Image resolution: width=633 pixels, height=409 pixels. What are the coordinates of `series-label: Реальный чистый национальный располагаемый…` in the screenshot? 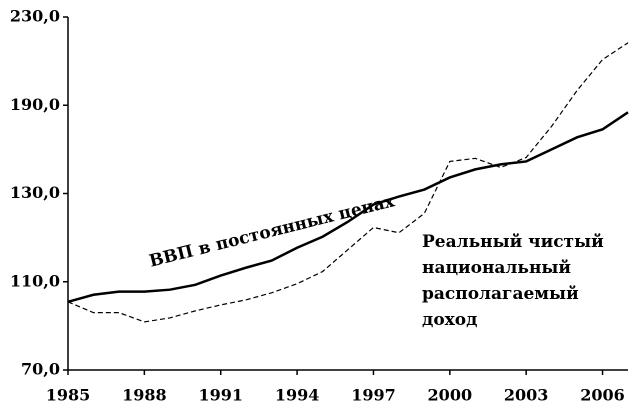 It's located at (513, 281).